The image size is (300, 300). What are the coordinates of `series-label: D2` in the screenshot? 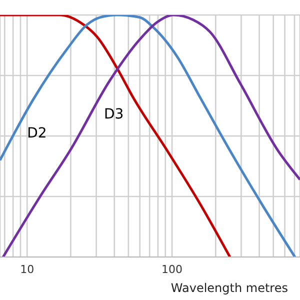 It's located at (37, 134).